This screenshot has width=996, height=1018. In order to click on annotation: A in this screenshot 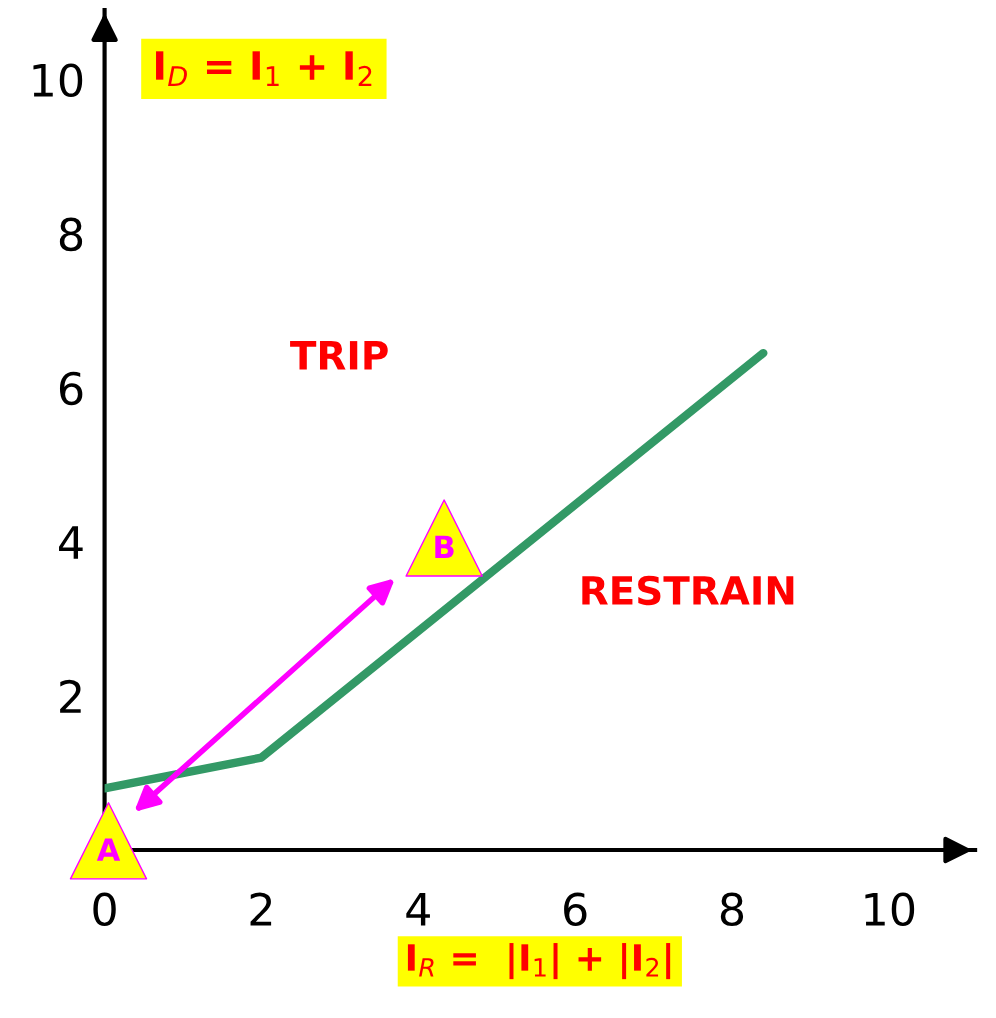, I will do `click(108, 849)`.